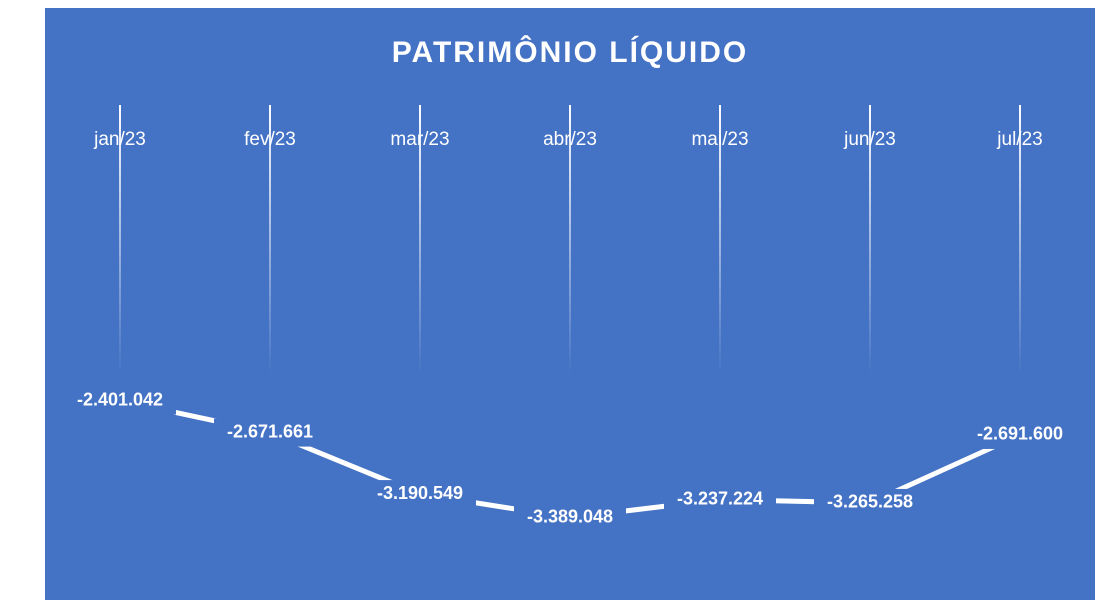  I want to click on x-tick-label: mar/23, so click(419, 139).